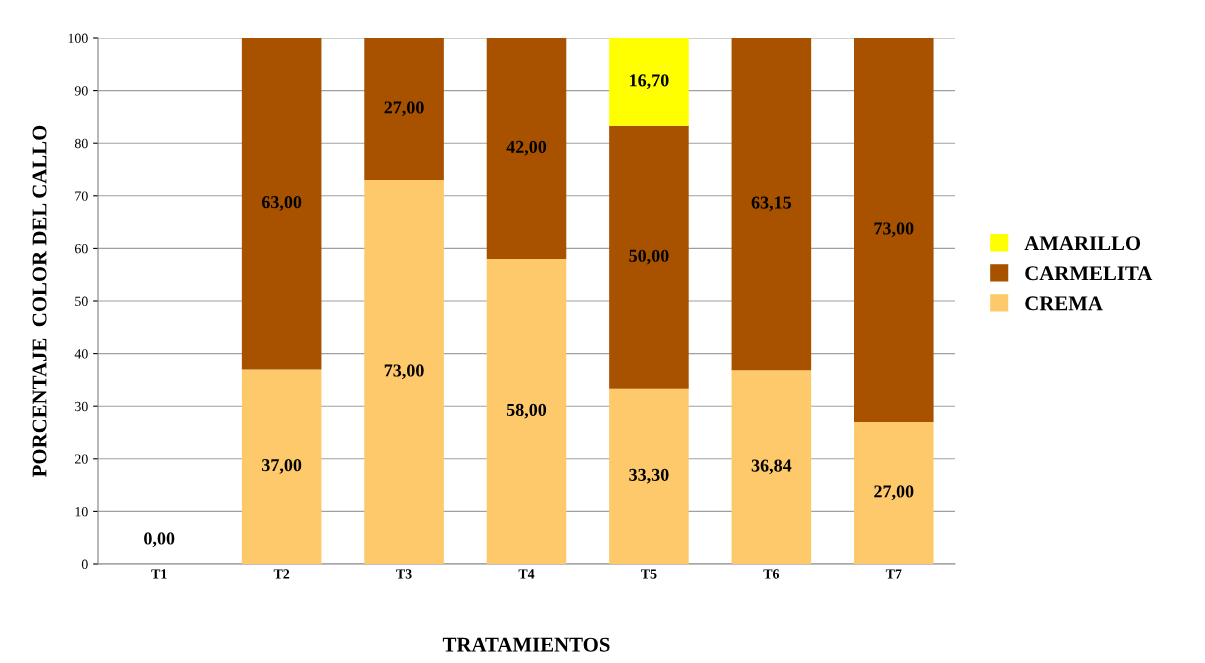 This screenshot has height=663, width=1205. Describe the element at coordinates (81, 143) in the screenshot. I see `y-tick-label: 80` at that location.